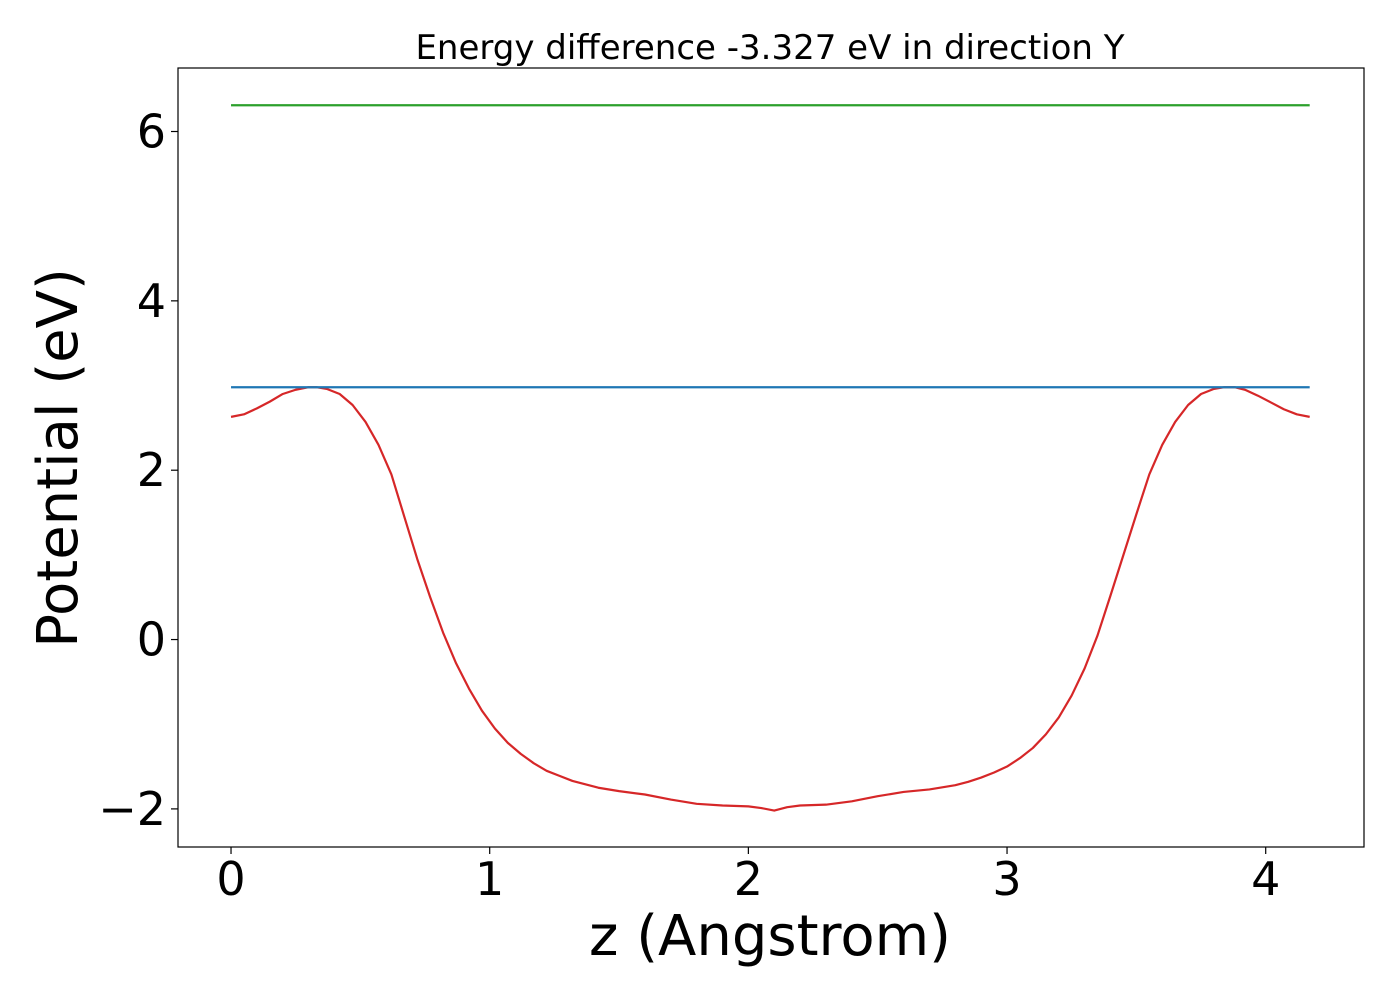  Describe the element at coordinates (489, 879) in the screenshot. I see `x-tick-label: 1` at that location.